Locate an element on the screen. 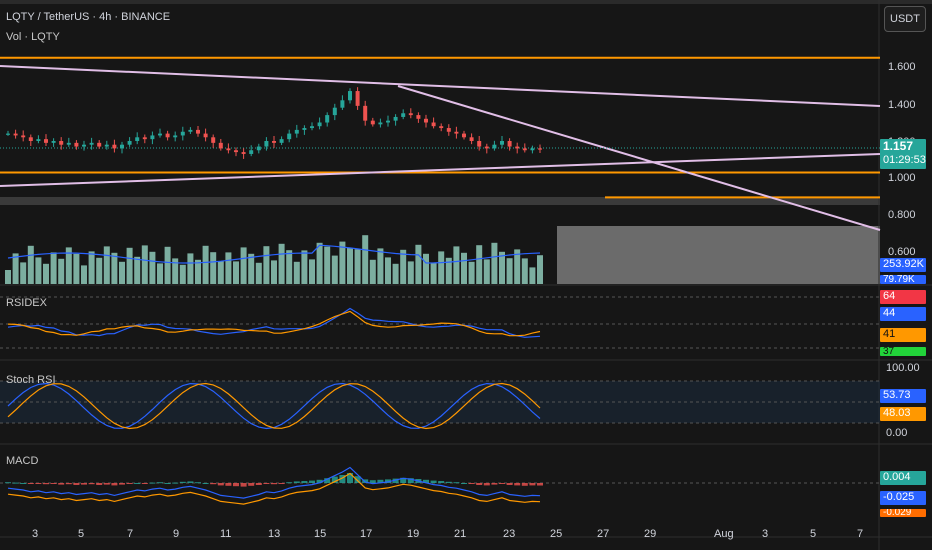 The width and height of the screenshot is (932, 550). stoch-d-line is located at coordinates (274, 406).